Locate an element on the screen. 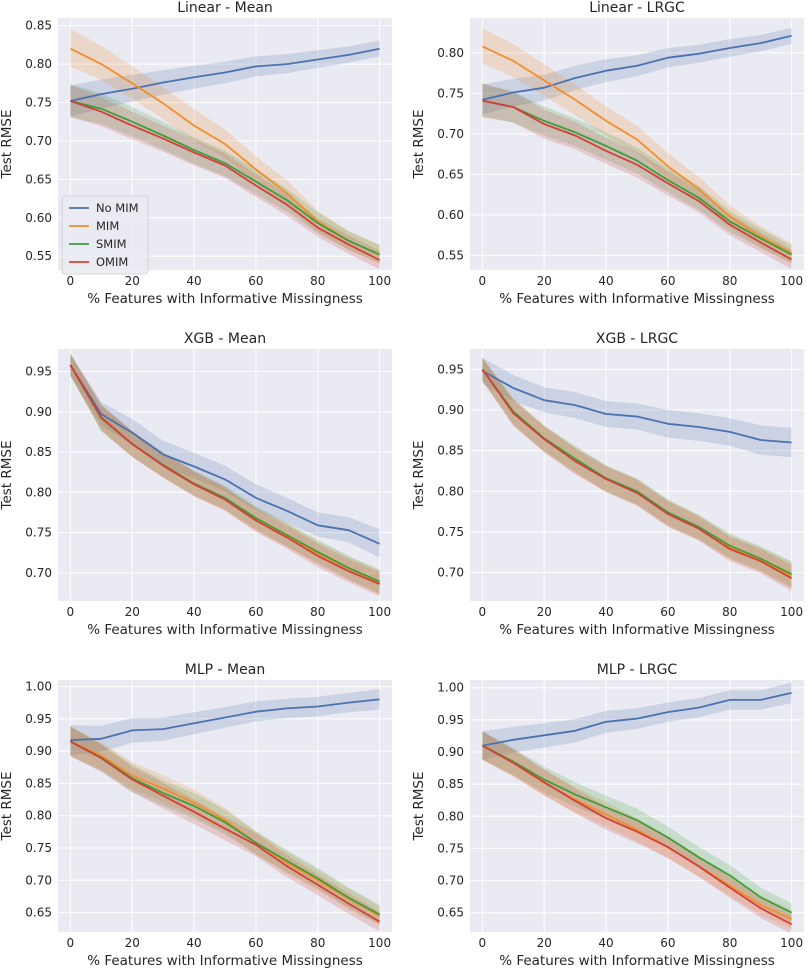 This screenshot has height=977, width=812. legend-box is located at coordinates (105, 235).